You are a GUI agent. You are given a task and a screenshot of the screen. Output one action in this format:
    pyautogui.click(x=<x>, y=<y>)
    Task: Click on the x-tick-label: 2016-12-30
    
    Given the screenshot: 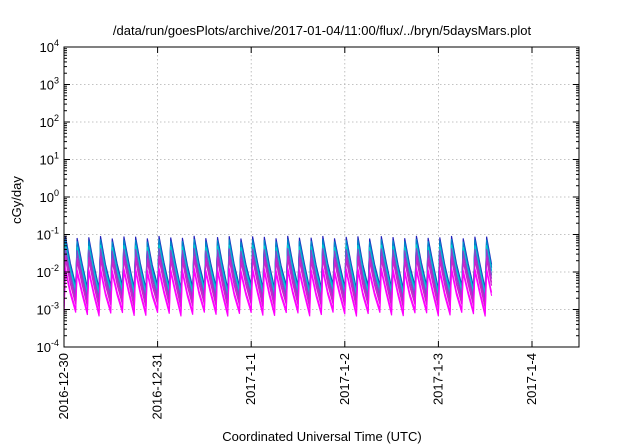 What is the action you would take?
    pyautogui.click(x=63, y=386)
    